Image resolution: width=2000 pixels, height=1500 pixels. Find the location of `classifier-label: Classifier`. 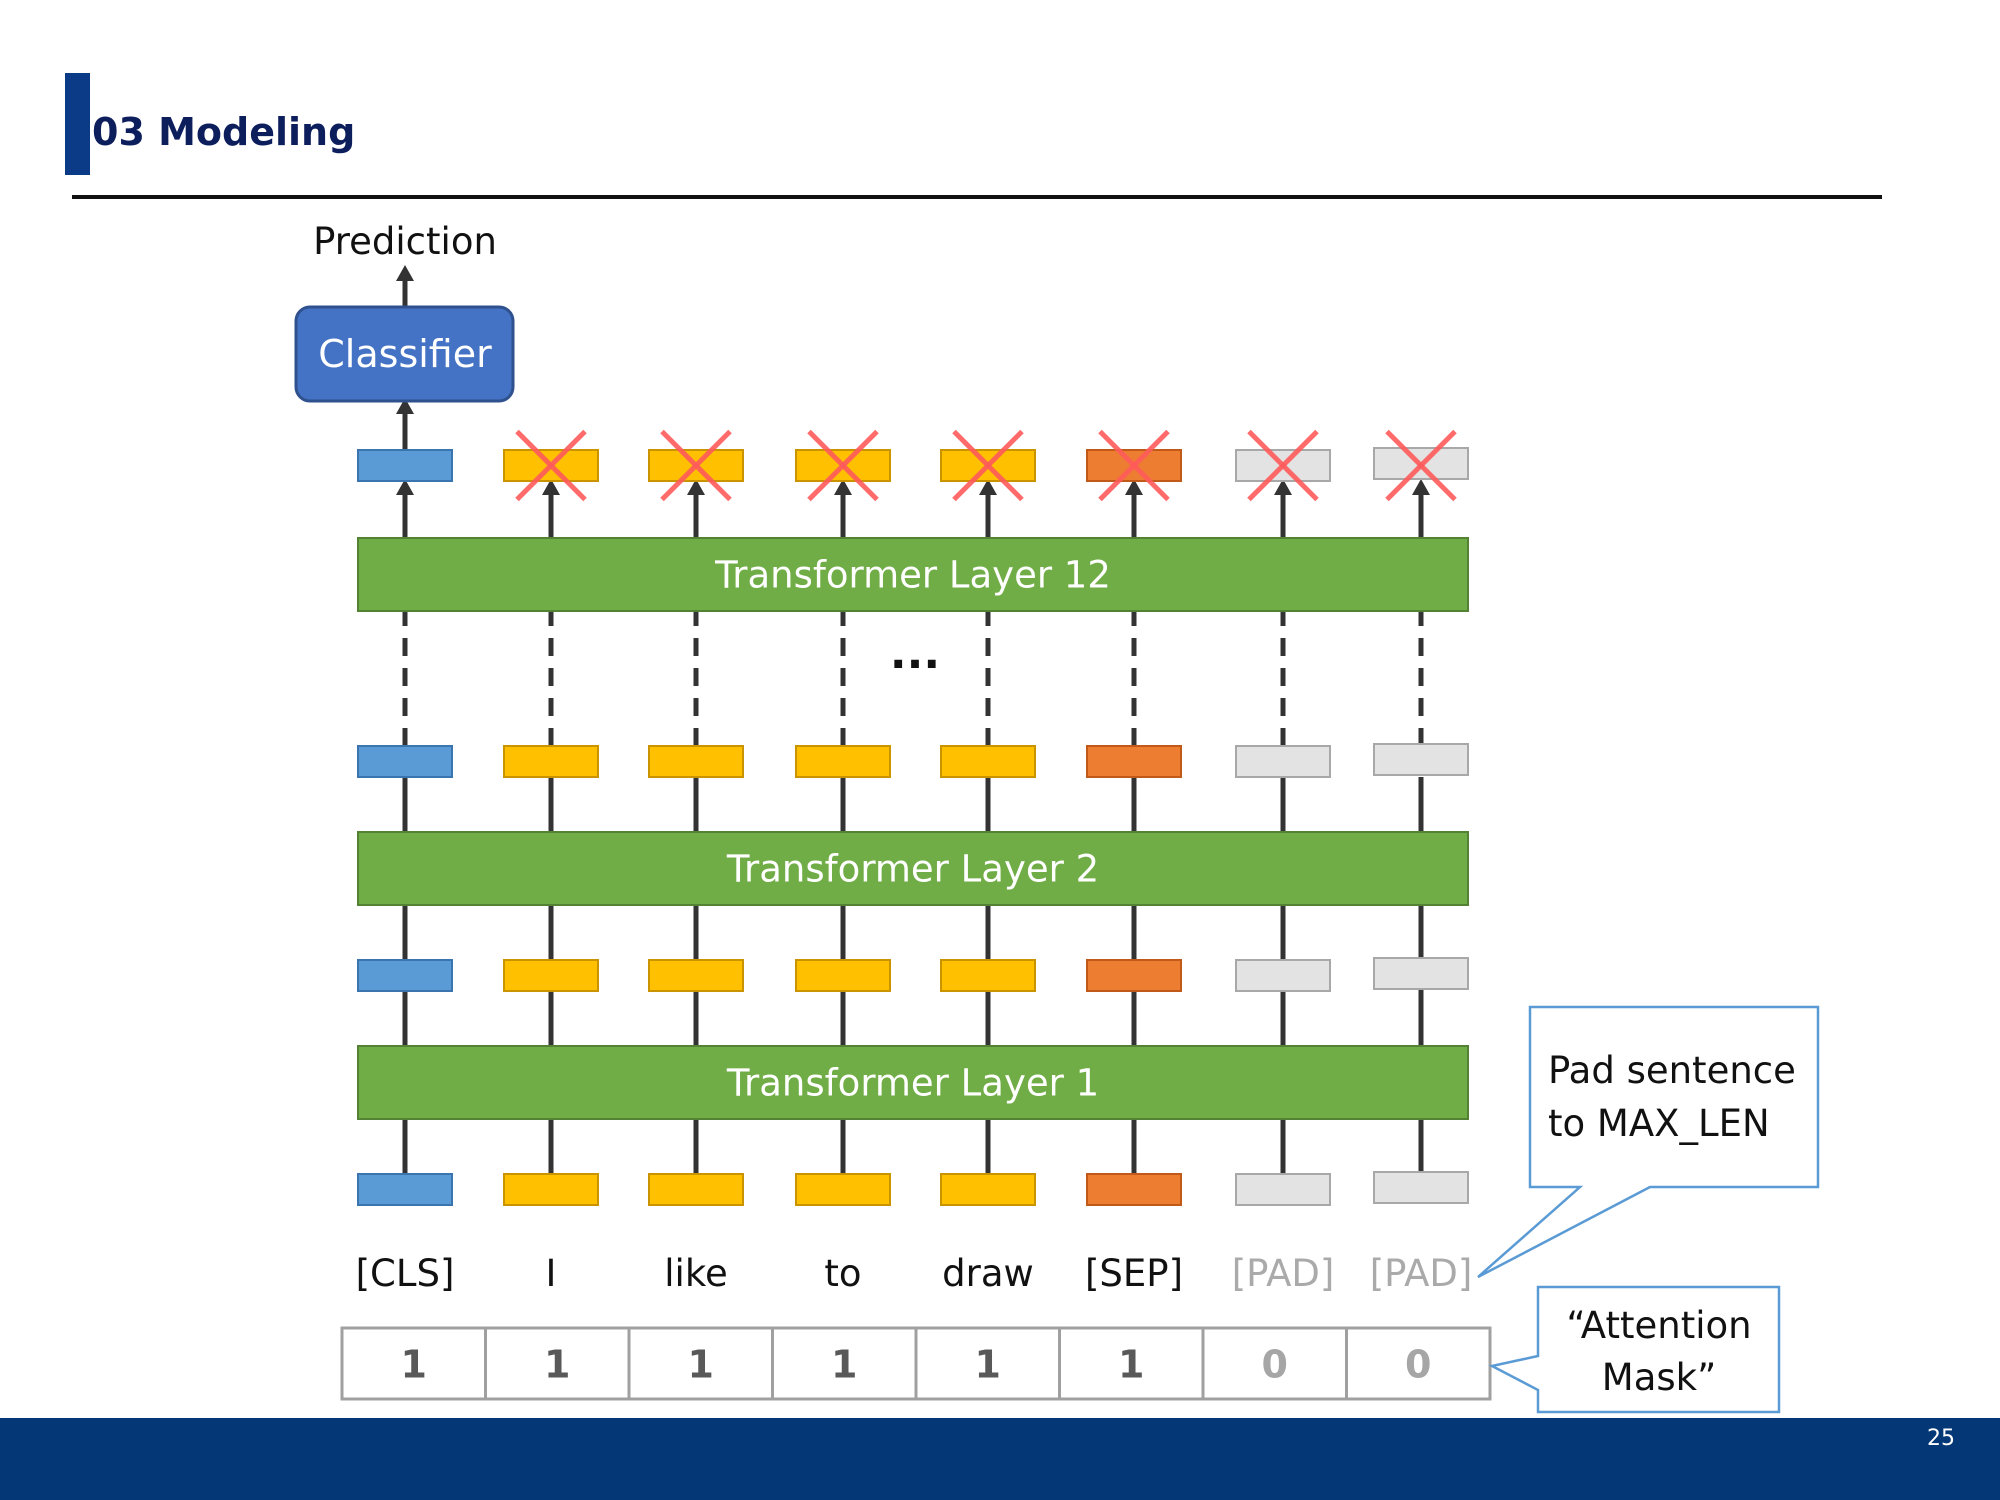

classifier-label: Classifier is located at coordinates (405, 354).